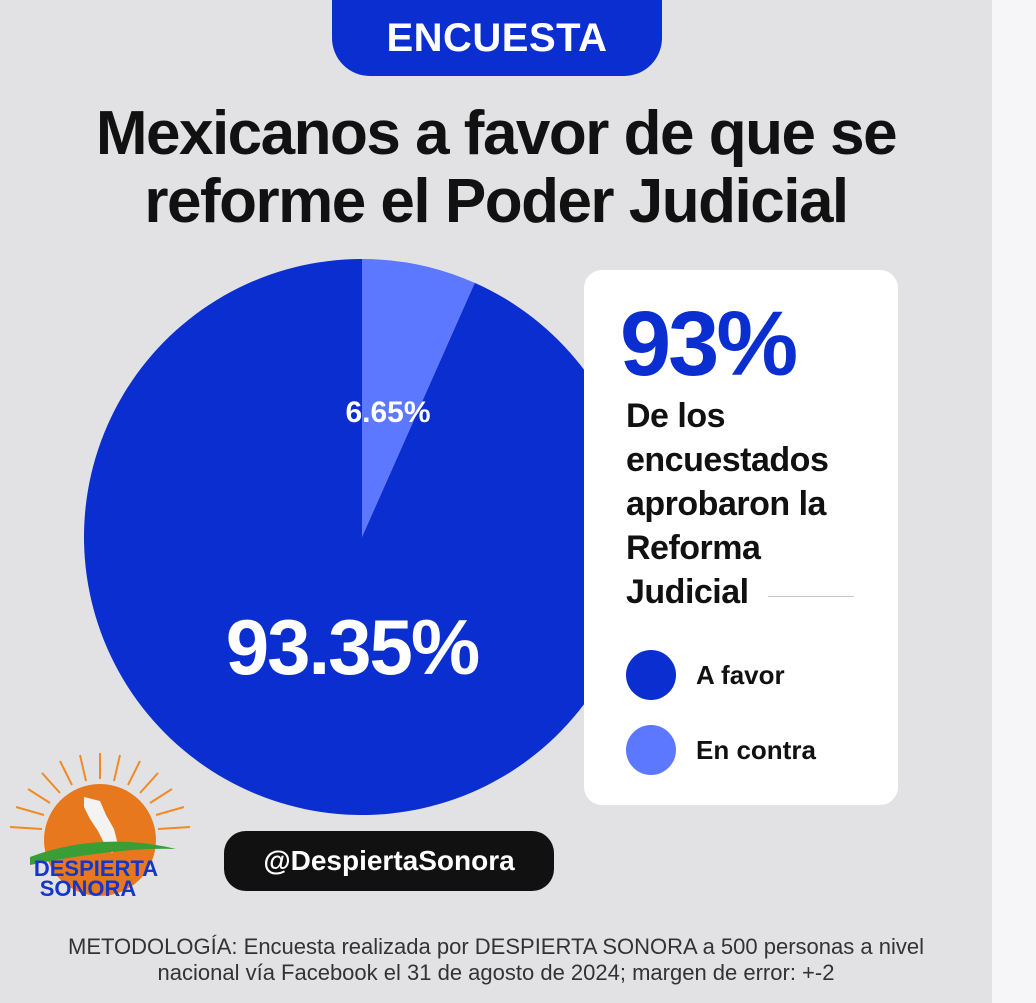 The width and height of the screenshot is (1036, 1003). I want to click on despierta-sonora-logo: DESPIERTA SONORA, so click(100, 827).